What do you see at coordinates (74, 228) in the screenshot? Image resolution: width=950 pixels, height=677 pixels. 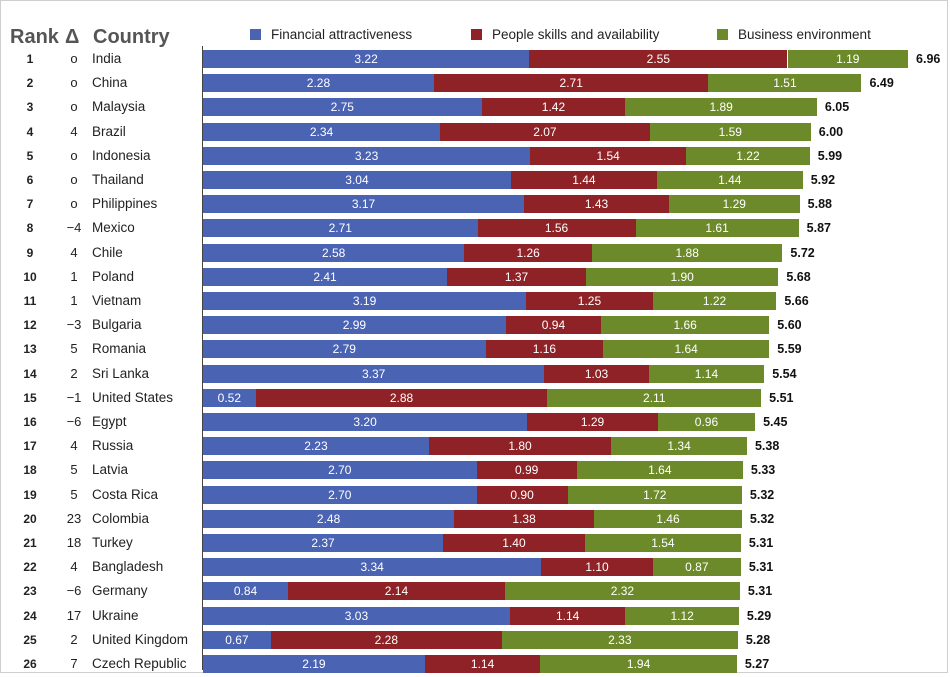 I see `delta-value: −4` at bounding box center [74, 228].